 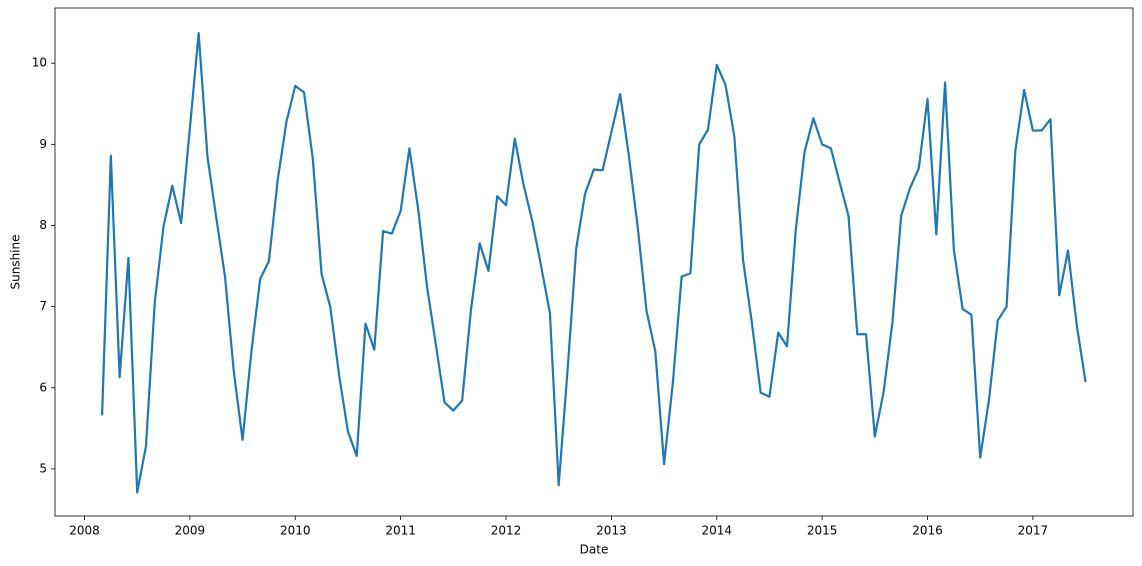 I want to click on x-tick-label: 2008, so click(x=84, y=531).